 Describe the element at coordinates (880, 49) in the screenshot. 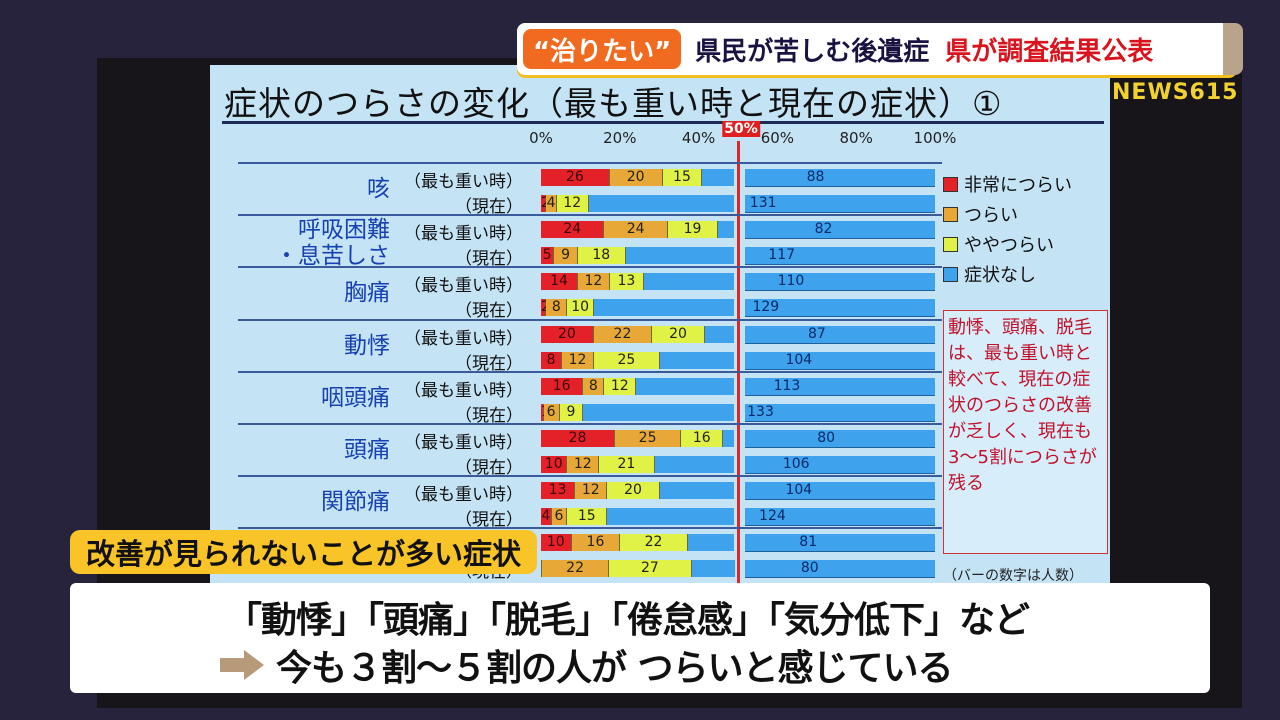

I see `headline-banner: “治りたい” 県民が苦しむ後遺症 県が調査結果公表` at that location.